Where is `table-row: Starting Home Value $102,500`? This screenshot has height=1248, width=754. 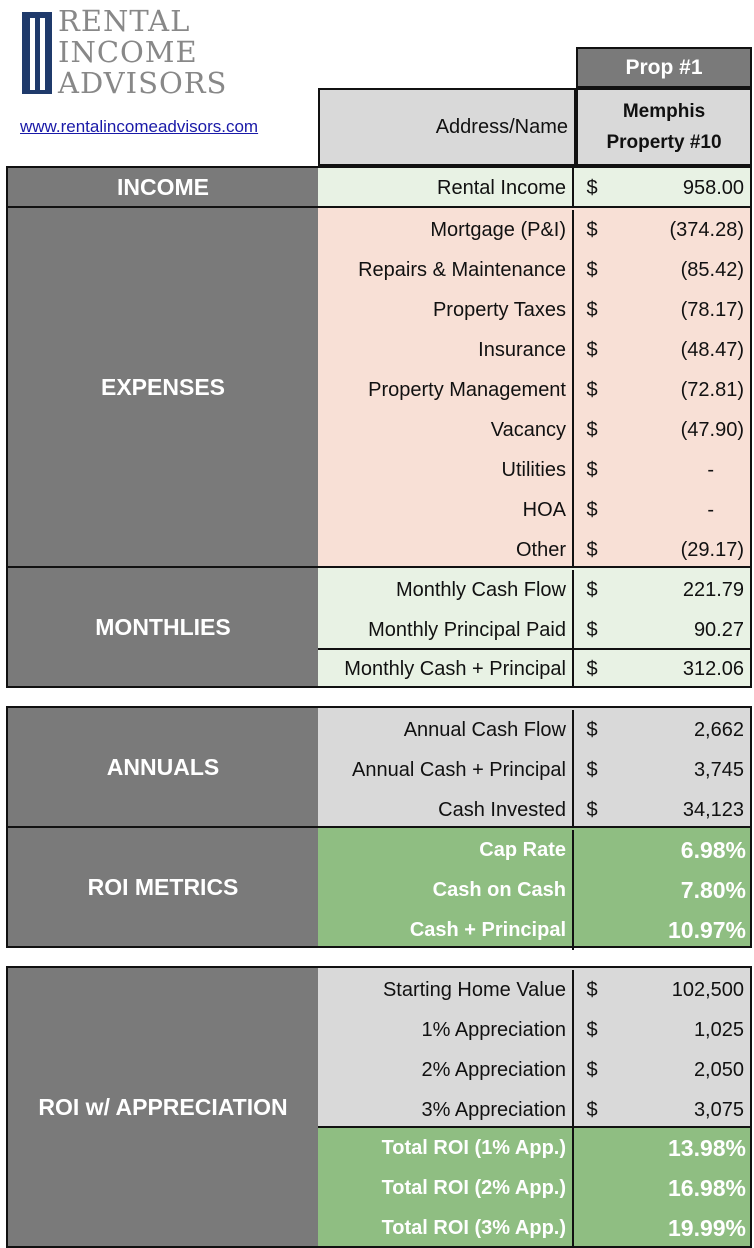 table-row: Starting Home Value $102,500 is located at coordinates (534, 990).